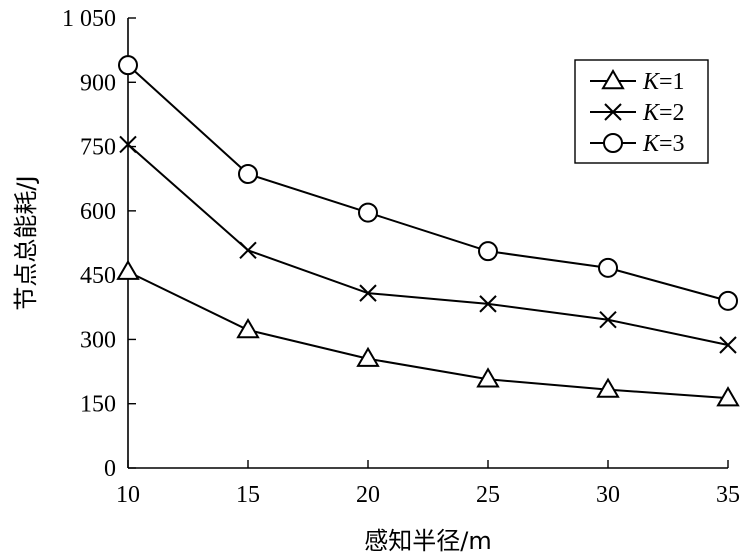 The width and height of the screenshot is (742, 557). Describe the element at coordinates (637, 144) in the screenshot. I see `legend-entry: K=3` at that location.